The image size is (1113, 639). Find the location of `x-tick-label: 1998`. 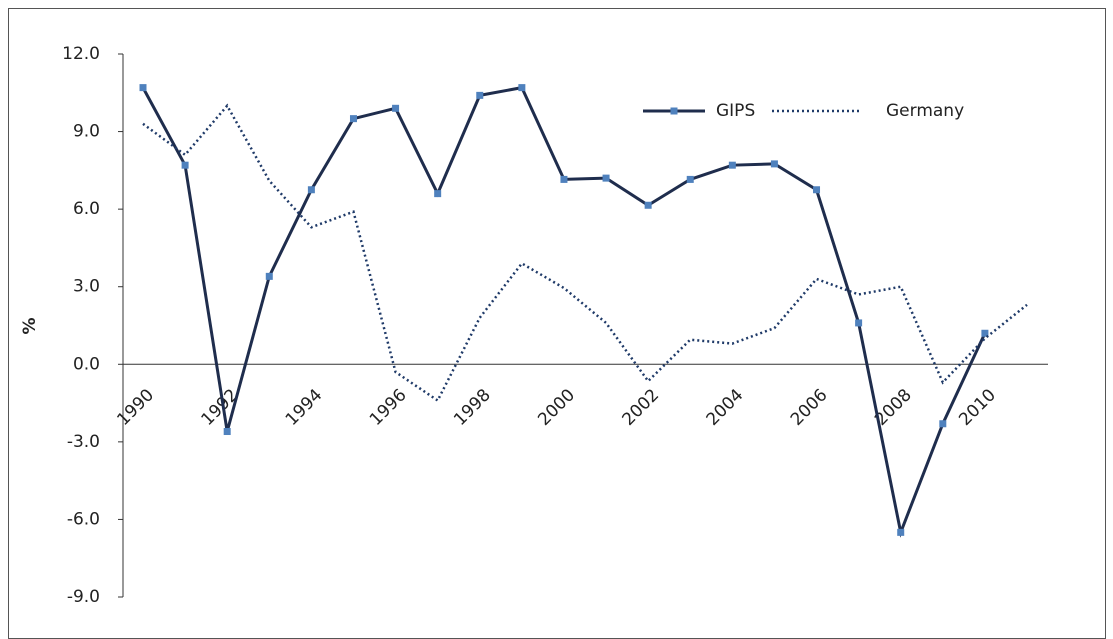

x-tick-label: 1998 is located at coordinates (472, 407).